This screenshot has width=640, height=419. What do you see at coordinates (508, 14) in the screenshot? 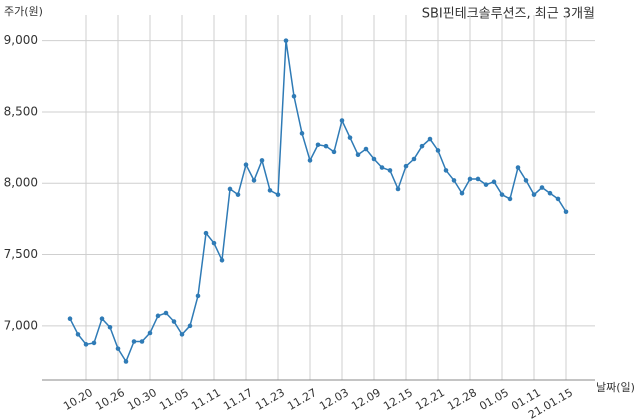
I see `chart-title: SBI핀테크솔루션즈, 최근 3개월` at bounding box center [508, 14].